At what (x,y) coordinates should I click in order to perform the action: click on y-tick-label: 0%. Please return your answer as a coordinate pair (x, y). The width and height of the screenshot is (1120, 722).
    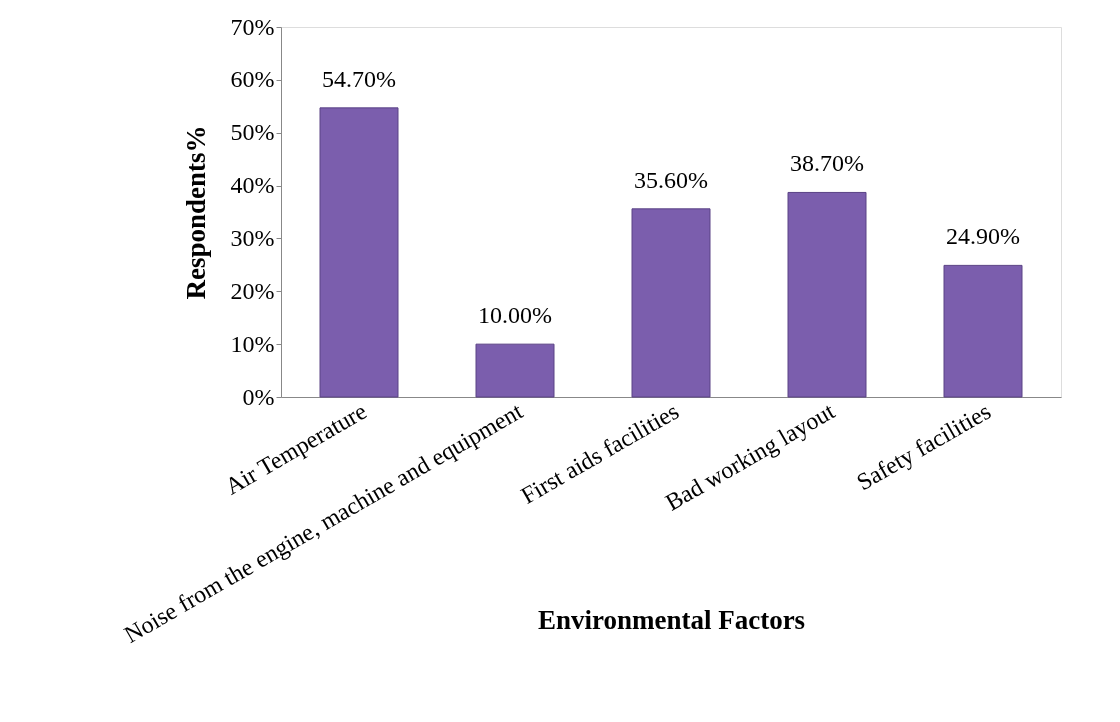
    Looking at the image, I should click on (258, 396).